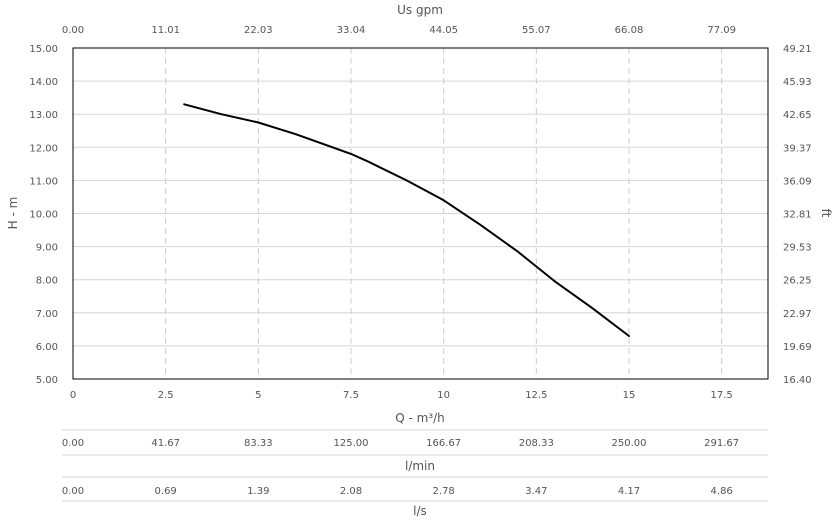 This screenshot has height=523, width=833. I want to click on x-tick-label: 17.5, so click(722, 395).